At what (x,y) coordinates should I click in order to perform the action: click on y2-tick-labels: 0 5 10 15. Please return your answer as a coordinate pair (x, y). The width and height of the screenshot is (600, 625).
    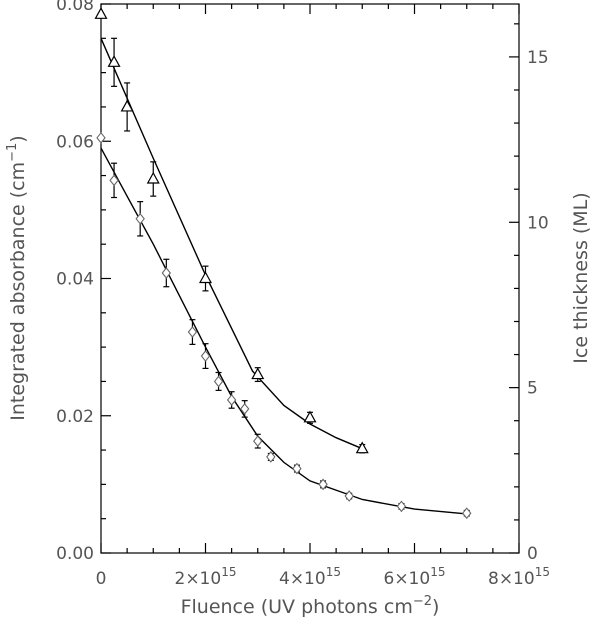
    Looking at the image, I should click on (538, 306).